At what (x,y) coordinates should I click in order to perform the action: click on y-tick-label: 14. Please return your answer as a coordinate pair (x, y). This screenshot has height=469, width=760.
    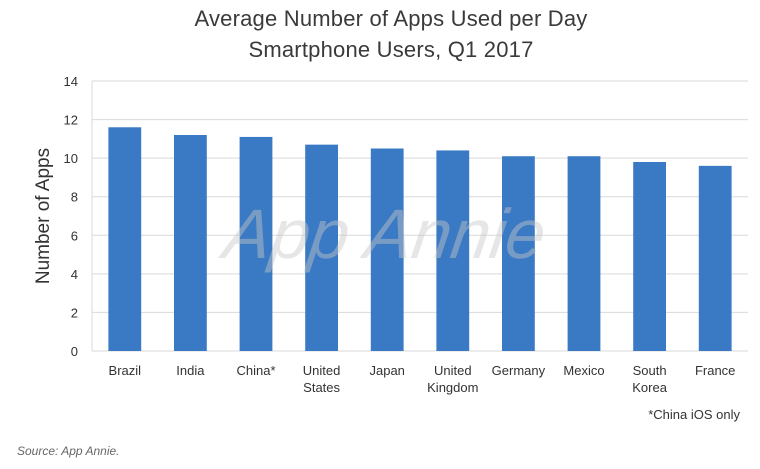
    Looking at the image, I should click on (71, 81).